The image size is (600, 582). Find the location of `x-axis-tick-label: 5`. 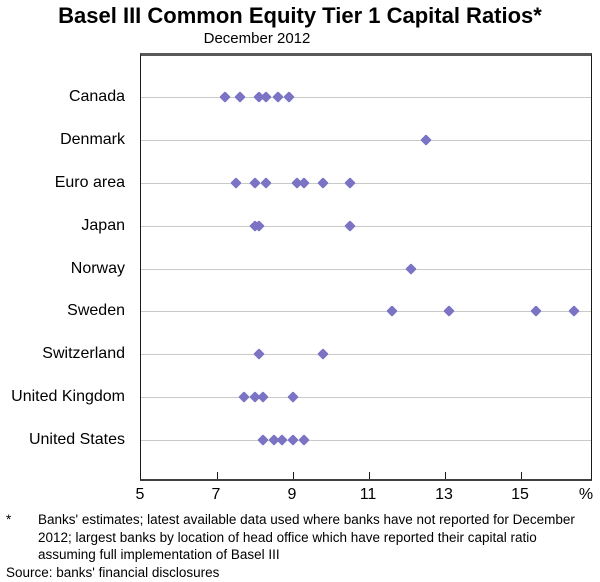

x-axis-tick-label: 5 is located at coordinates (140, 494).